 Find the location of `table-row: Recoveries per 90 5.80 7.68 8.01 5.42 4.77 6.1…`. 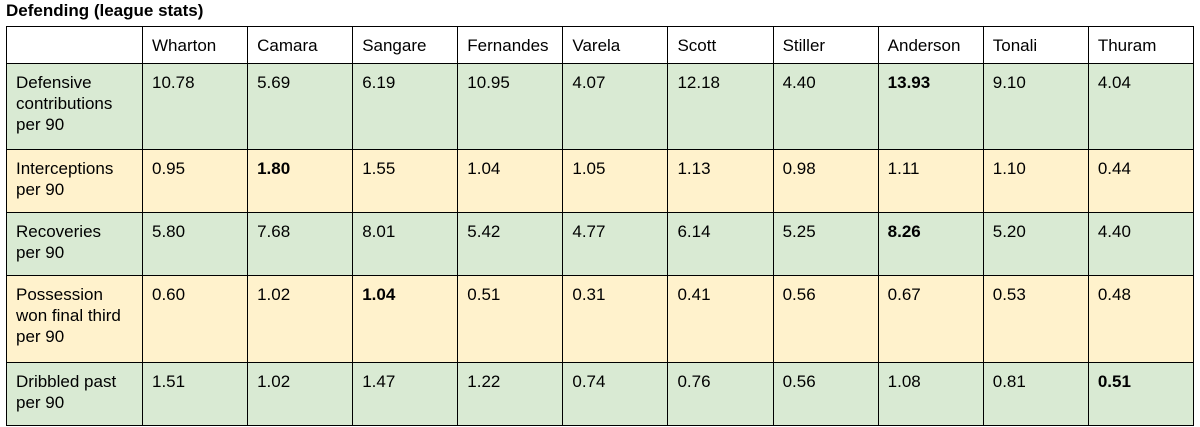

table-row: Recoveries per 90 5.80 7.68 8.01 5.42 4.77 6.1… is located at coordinates (600, 244).